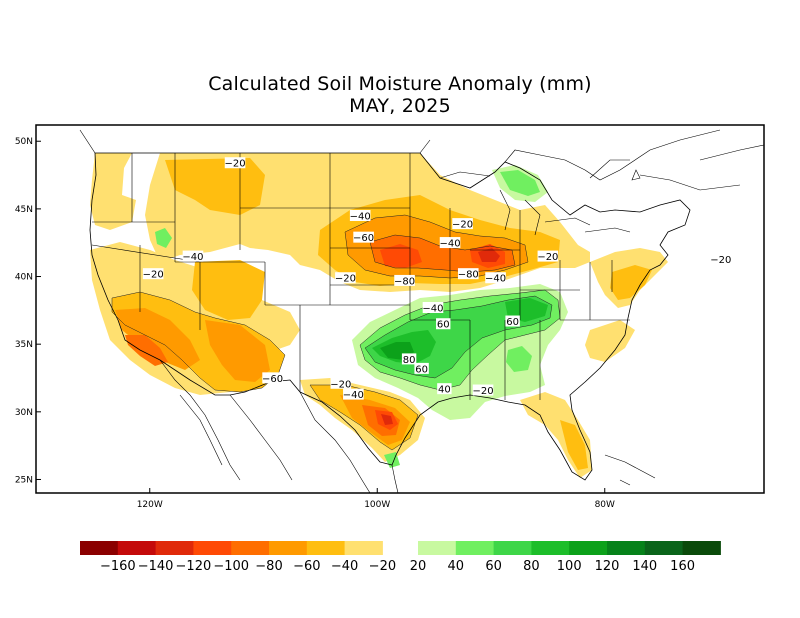  Describe the element at coordinates (24, 413) in the screenshot. I see `lat-tick-label: 30N` at that location.